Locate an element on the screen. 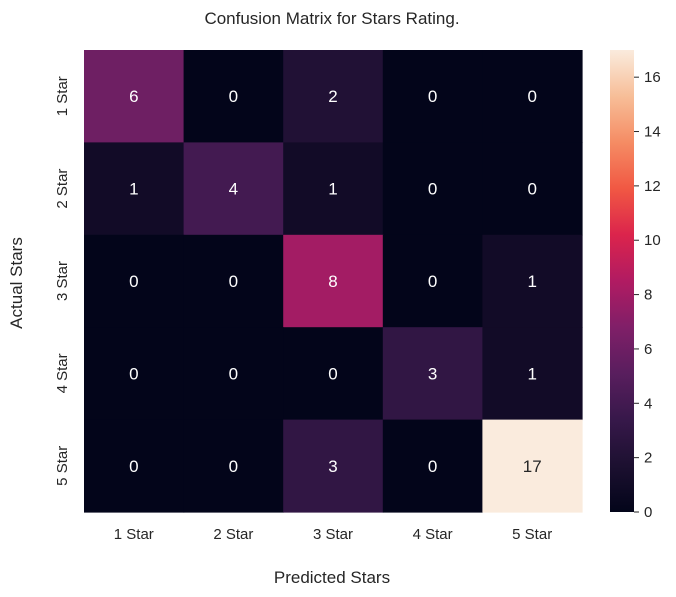 This screenshot has height=597, width=676. cell-value-label: 6 is located at coordinates (133, 96).